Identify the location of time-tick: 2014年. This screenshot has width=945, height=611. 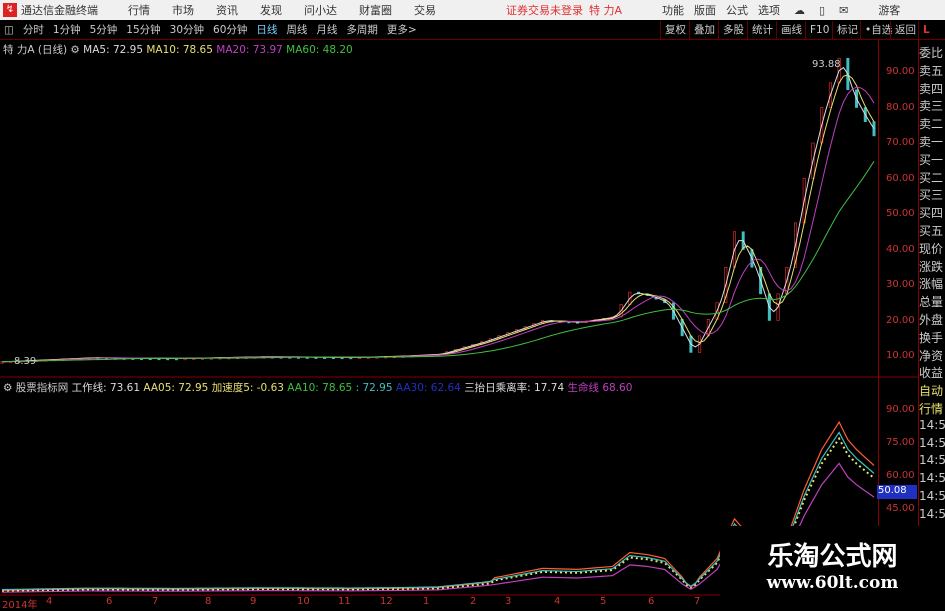
(20, 605).